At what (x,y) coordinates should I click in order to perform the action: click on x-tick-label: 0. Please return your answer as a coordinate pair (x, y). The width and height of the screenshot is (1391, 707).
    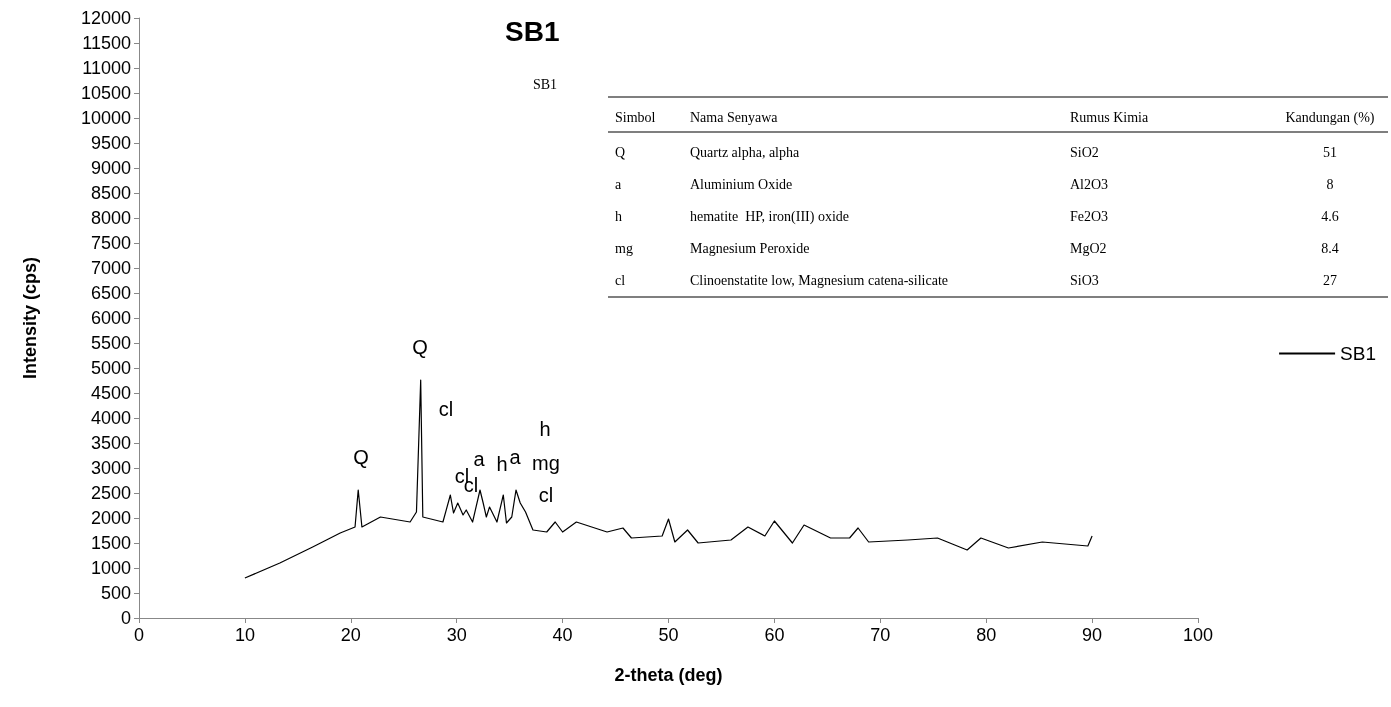
    Looking at the image, I should click on (139, 635).